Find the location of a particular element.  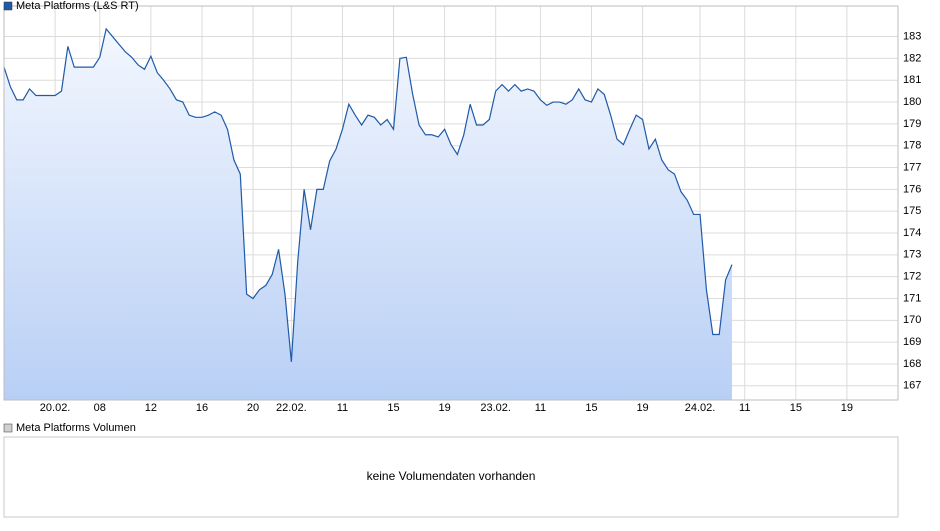

volume-panel is located at coordinates (451, 477).